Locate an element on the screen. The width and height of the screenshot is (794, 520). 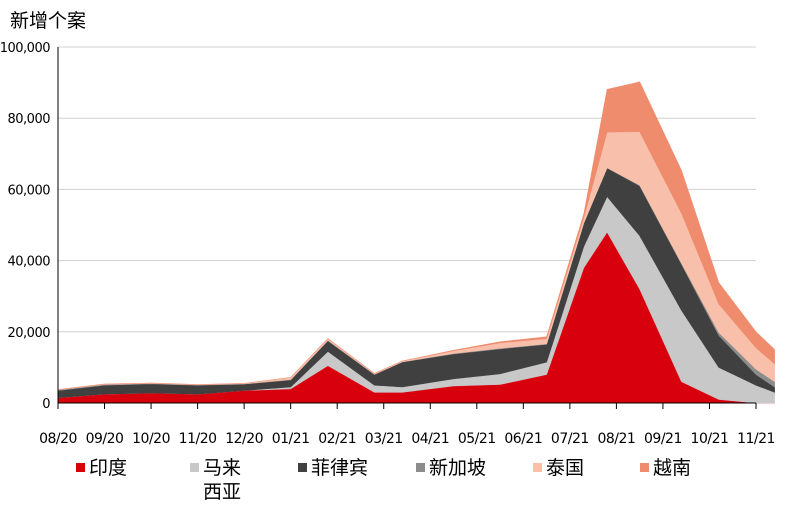
legend-item-malaysia: 马来 西亚 is located at coordinates (215, 480).